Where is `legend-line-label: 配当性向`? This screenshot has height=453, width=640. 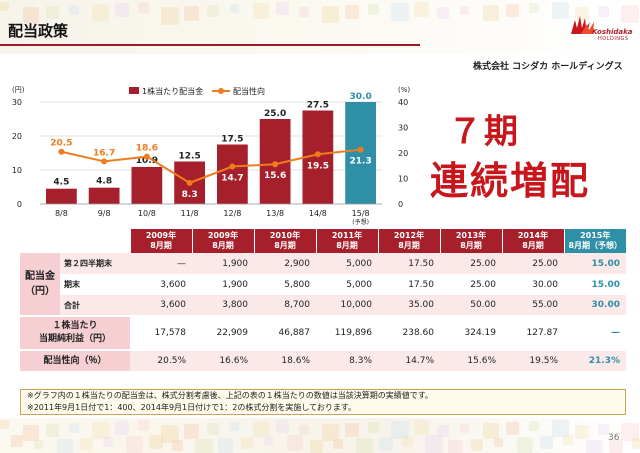 legend-line-label: 配当性向 is located at coordinates (249, 91).